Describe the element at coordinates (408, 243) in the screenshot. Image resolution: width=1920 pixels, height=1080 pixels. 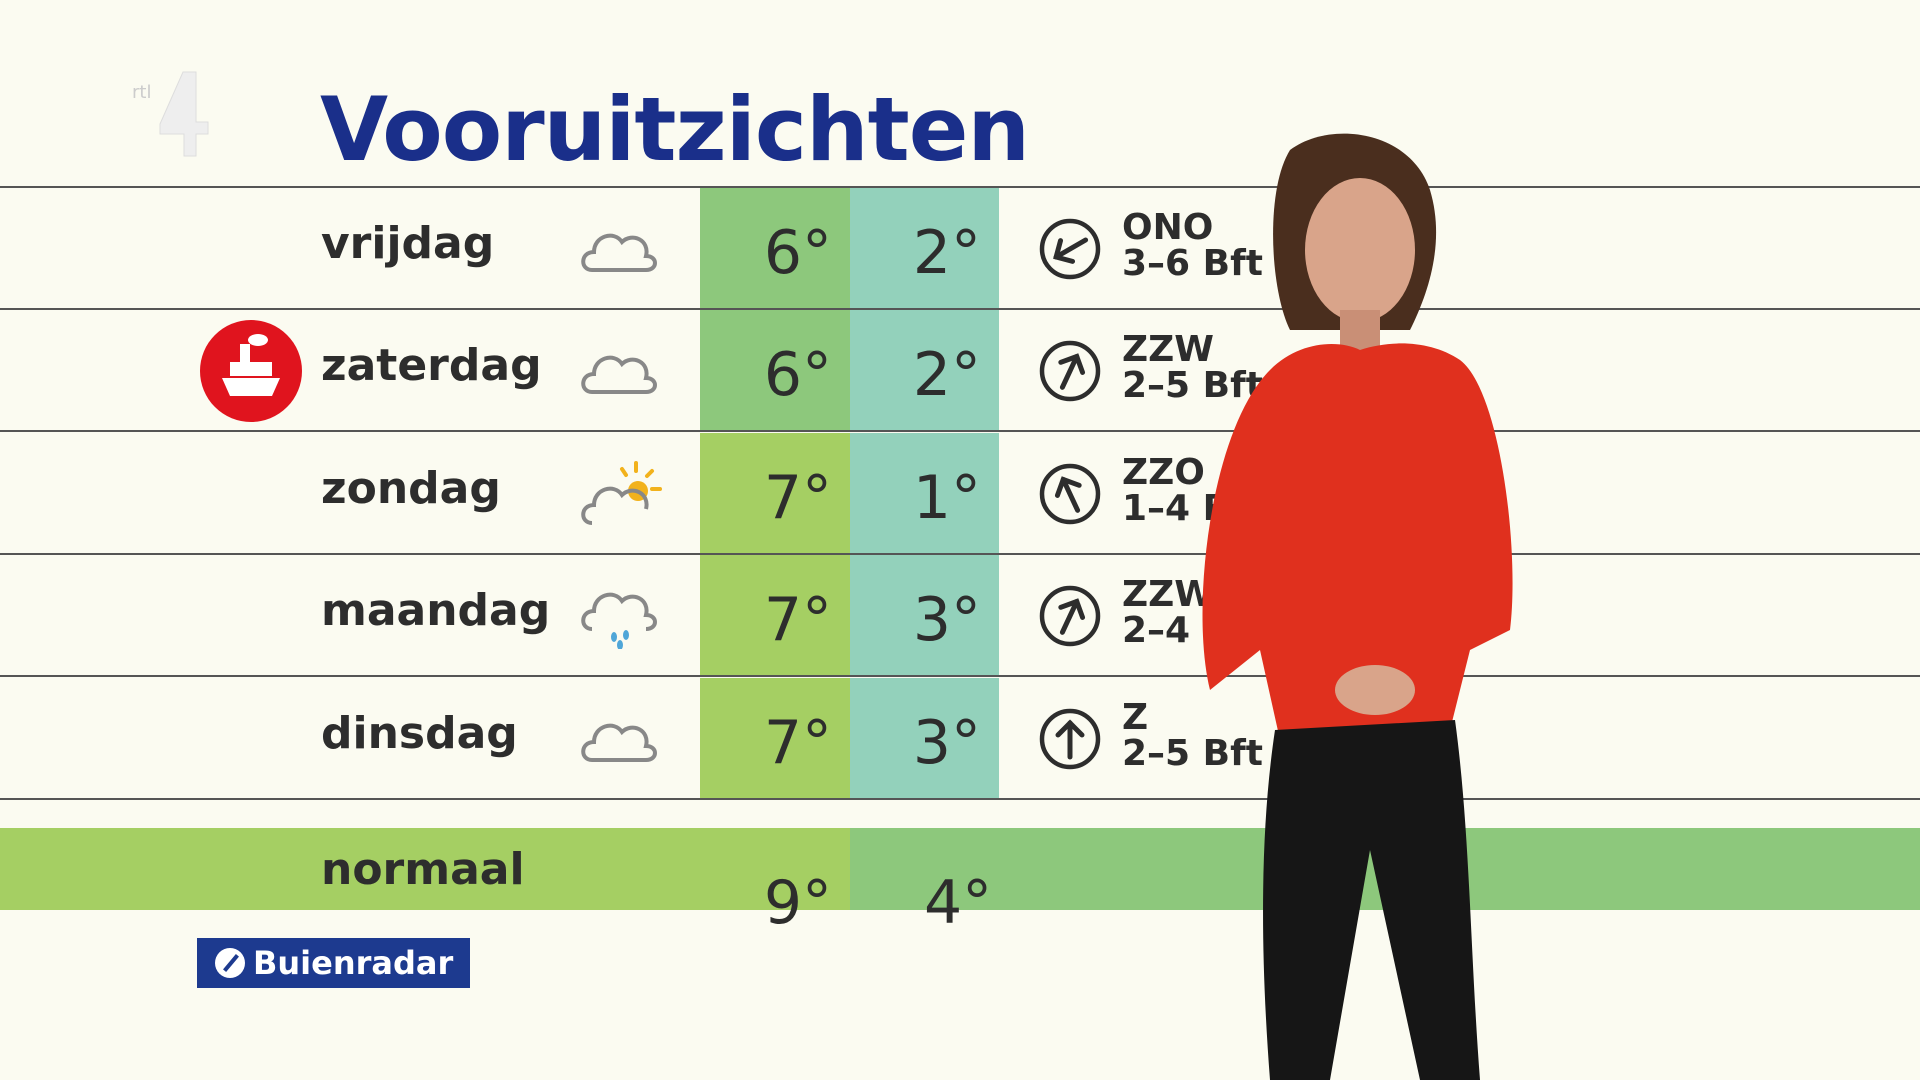
I see `day-label: vrijdag` at that location.